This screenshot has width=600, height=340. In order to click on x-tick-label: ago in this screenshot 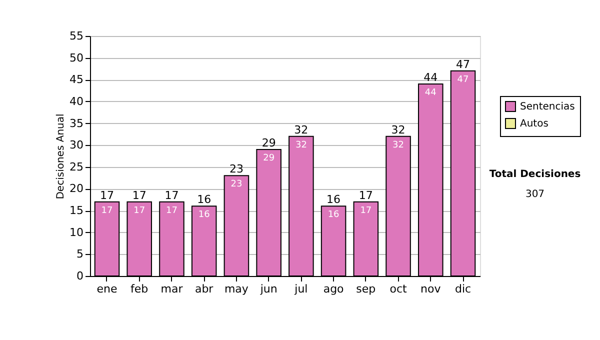, I will do `click(333, 289)`.